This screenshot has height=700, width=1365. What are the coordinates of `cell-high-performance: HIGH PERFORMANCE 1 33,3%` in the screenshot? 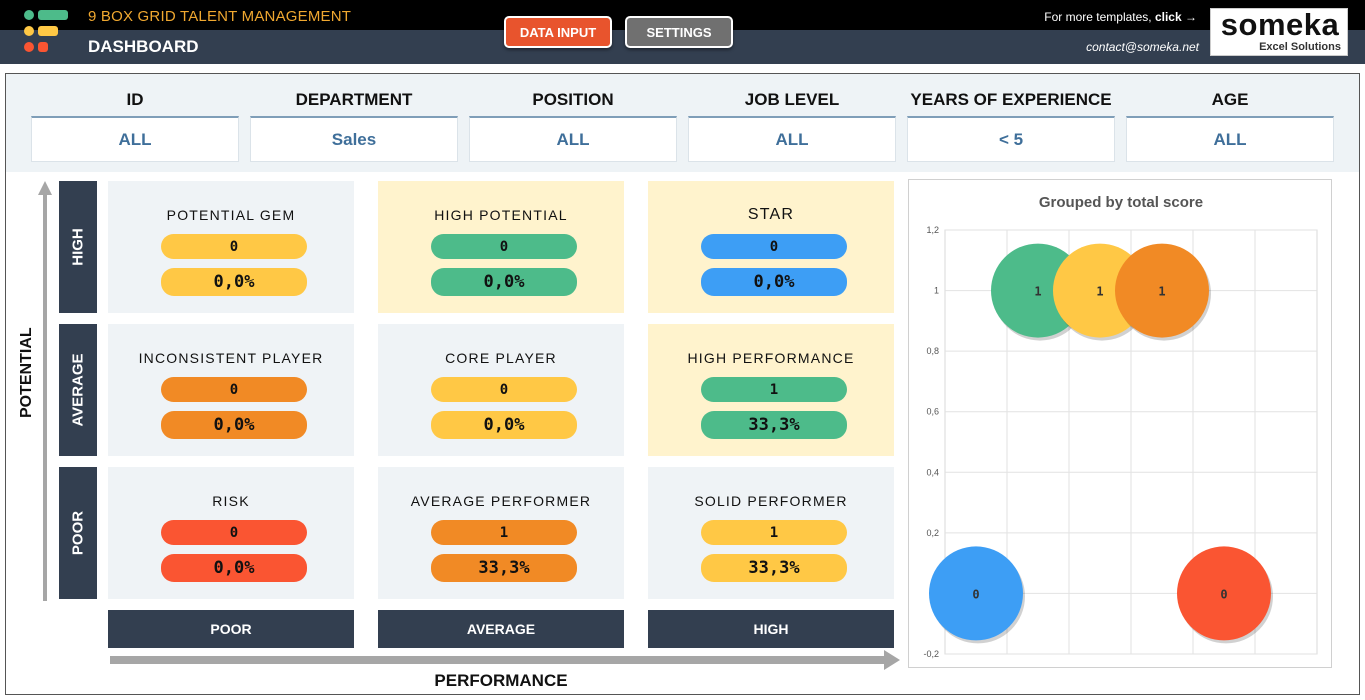 It's located at (771, 390).